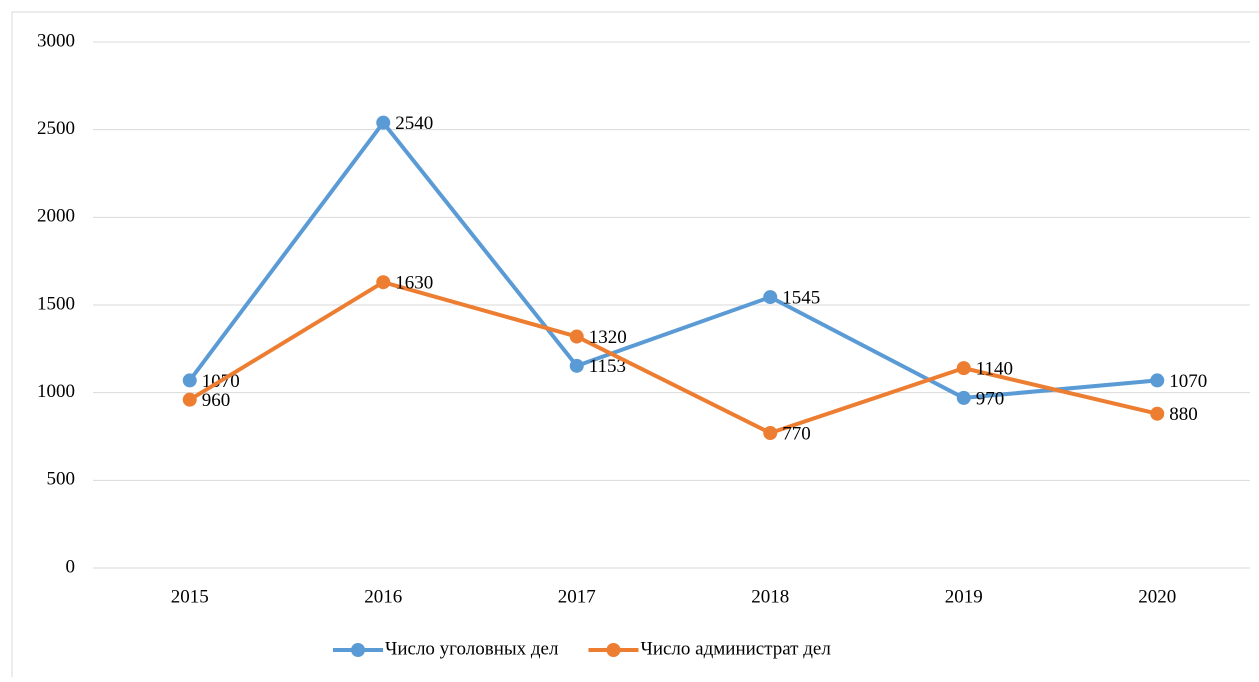 Image resolution: width=1259 pixels, height=682 pixels. I want to click on data-label: 960, so click(216, 400).